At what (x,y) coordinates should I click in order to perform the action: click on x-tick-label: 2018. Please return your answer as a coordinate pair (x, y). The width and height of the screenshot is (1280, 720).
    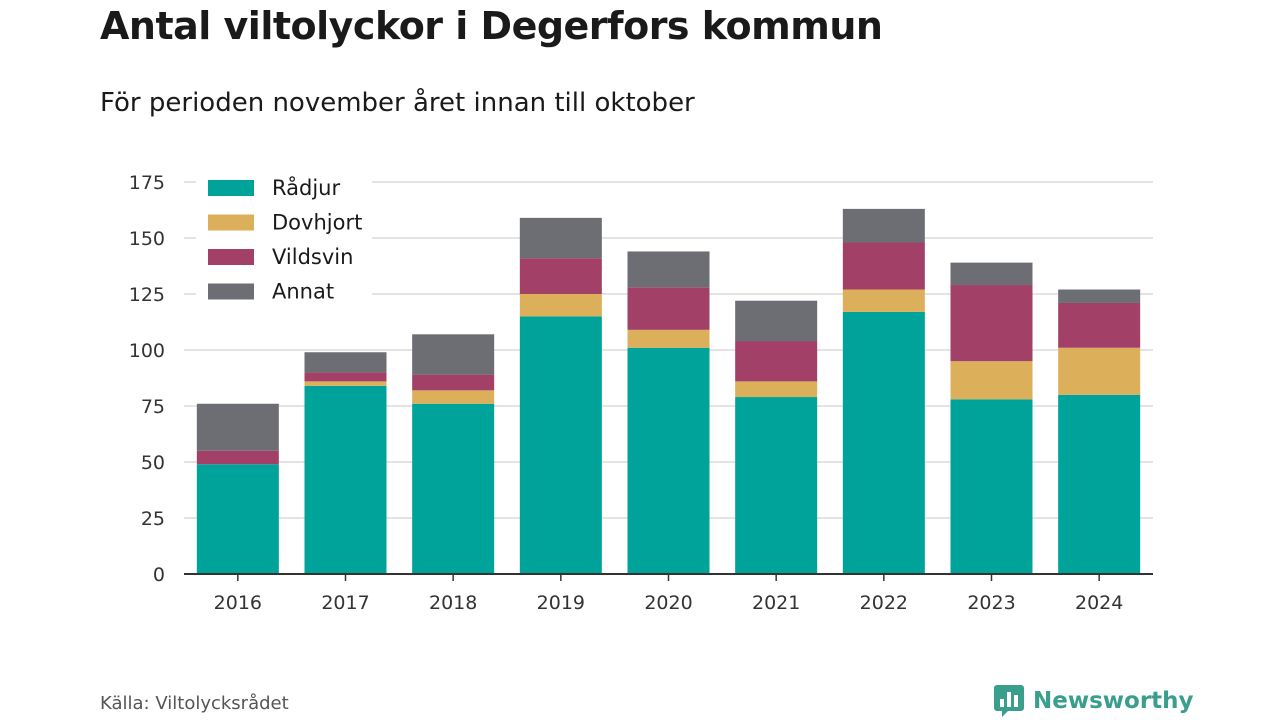
    Looking at the image, I should click on (453, 603).